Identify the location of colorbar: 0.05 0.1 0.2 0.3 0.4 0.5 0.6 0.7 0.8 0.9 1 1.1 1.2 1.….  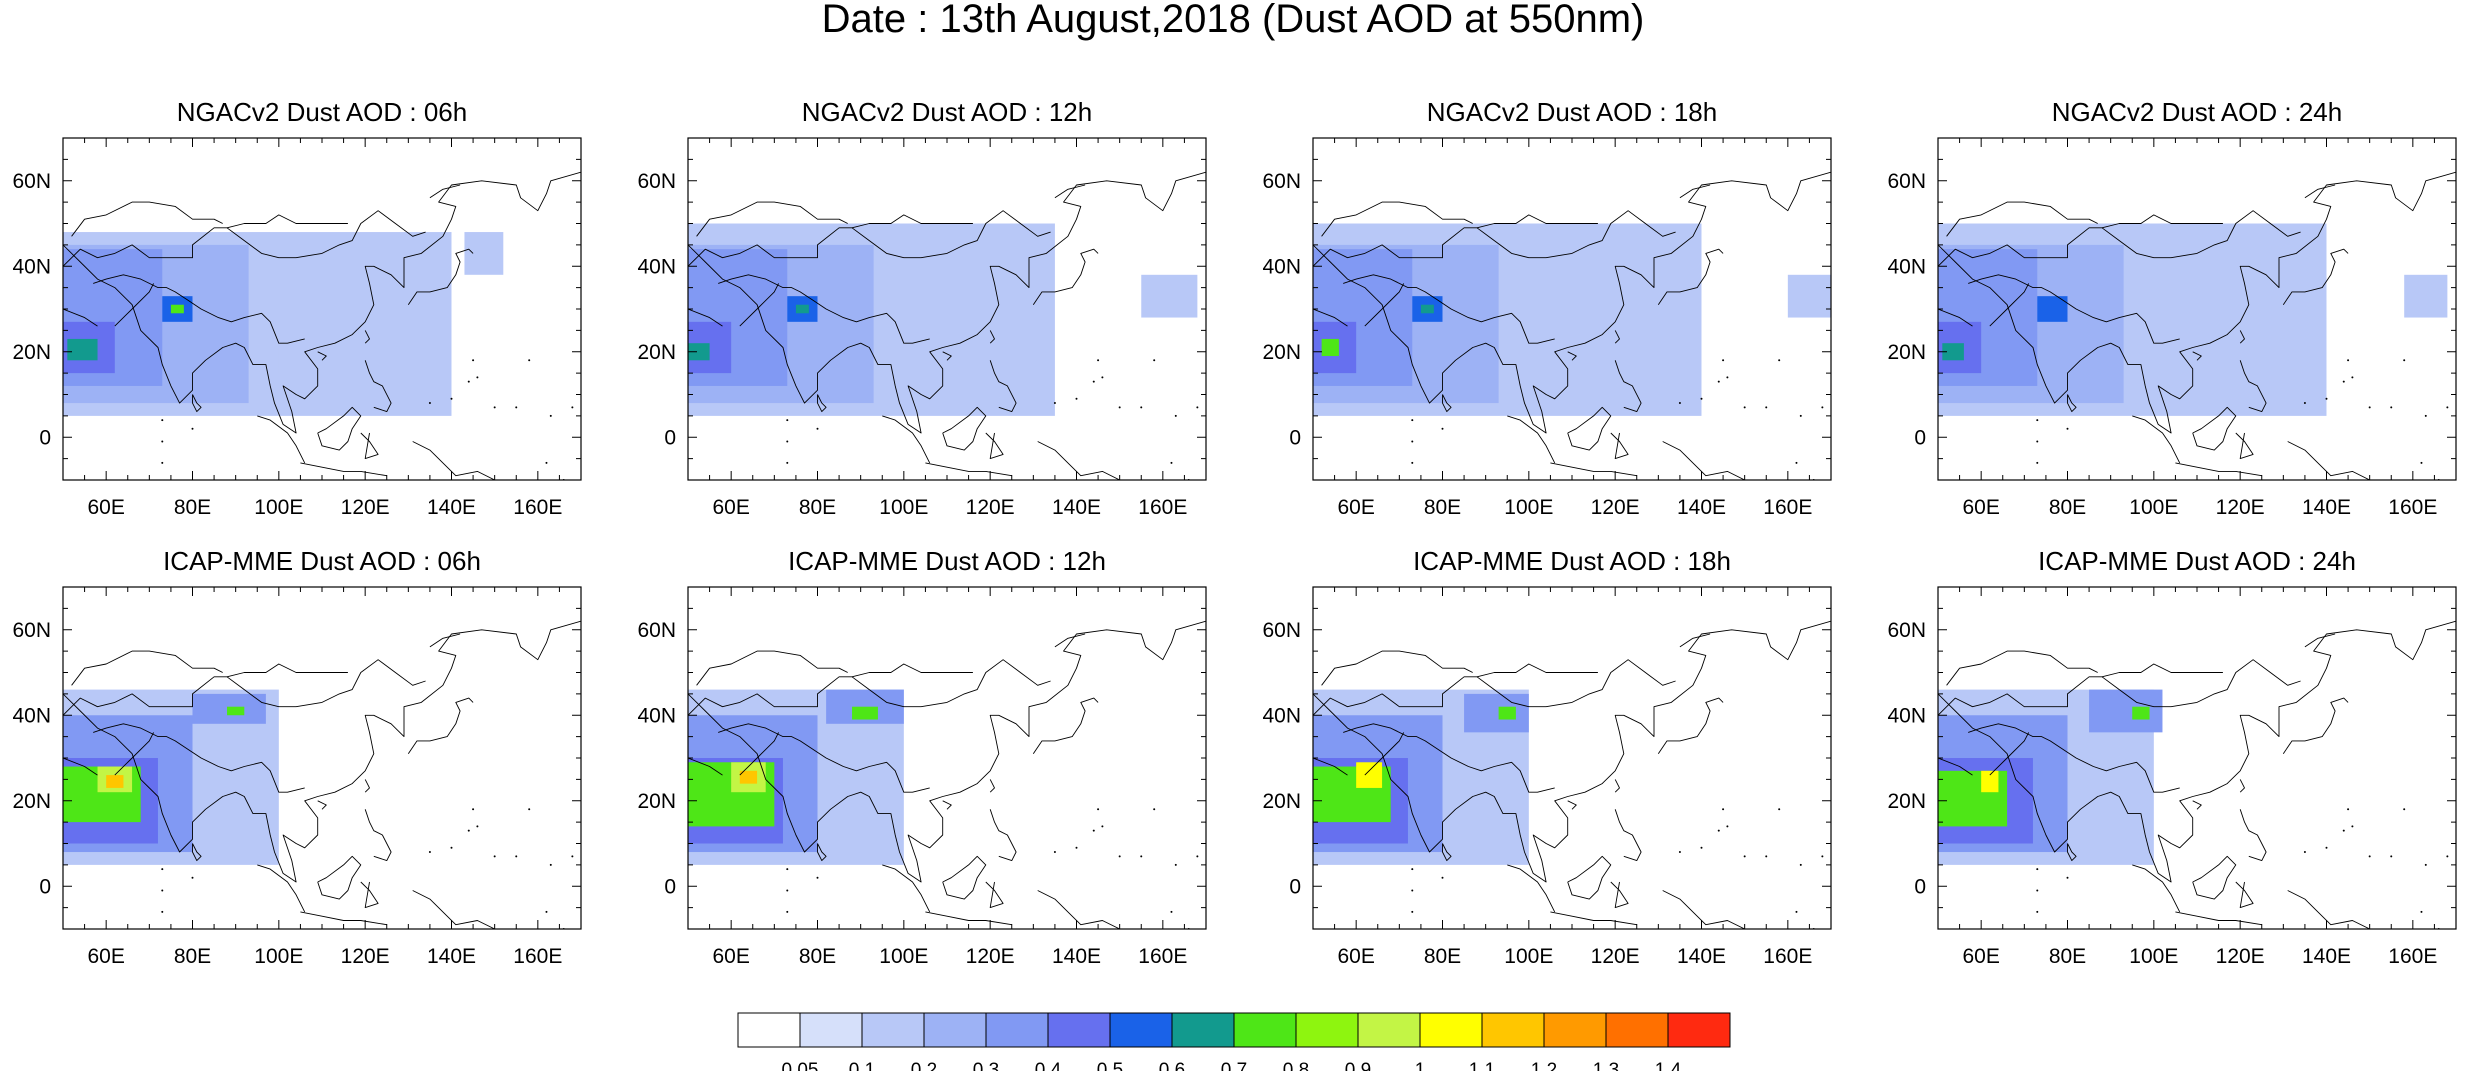
(1234, 1041).